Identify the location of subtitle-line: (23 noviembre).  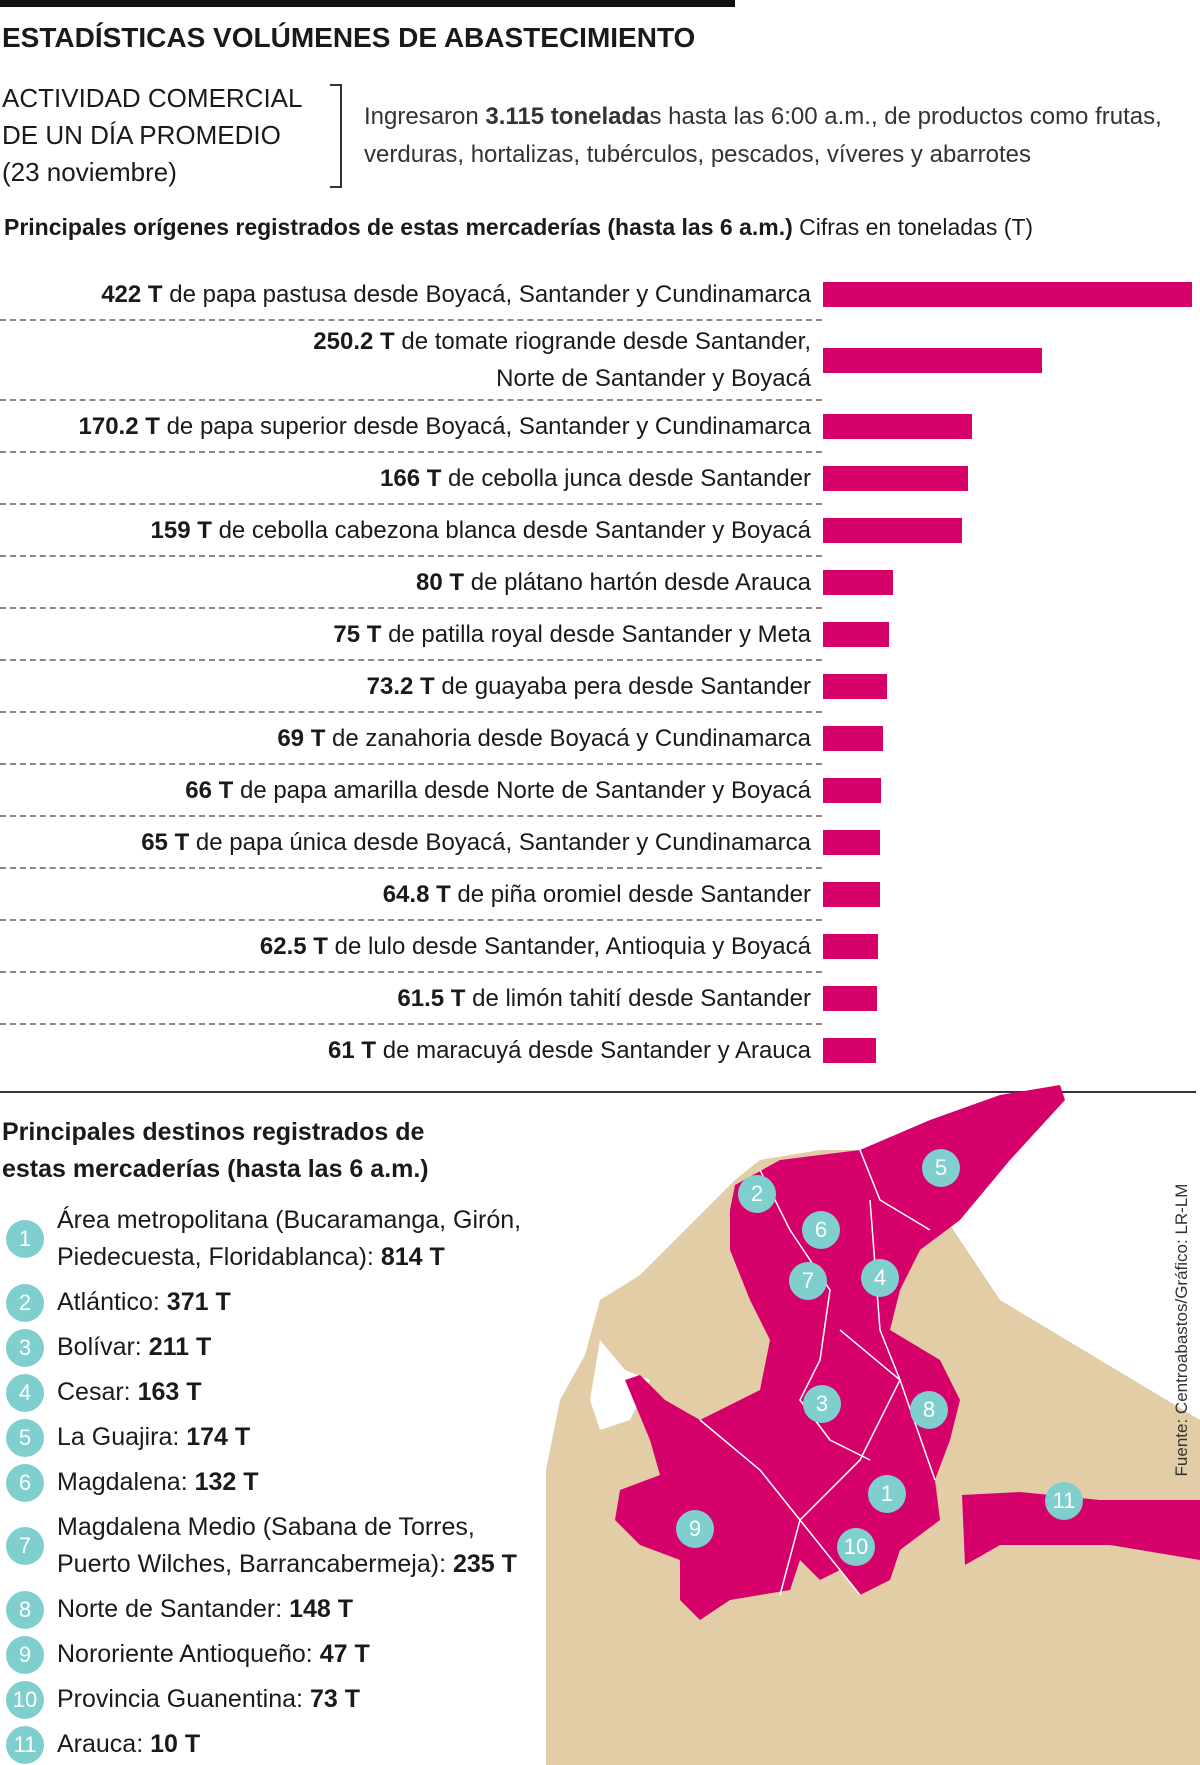
(89, 172).